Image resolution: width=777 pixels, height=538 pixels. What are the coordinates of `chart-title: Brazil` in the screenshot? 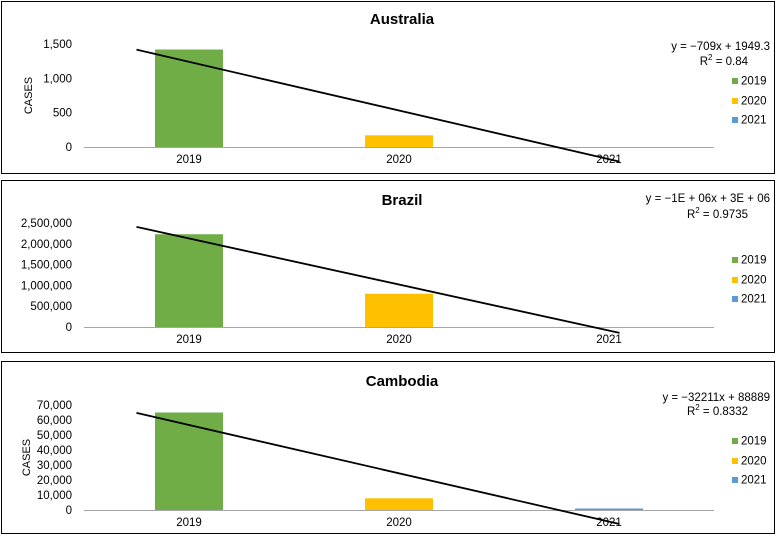 It's located at (402, 200).